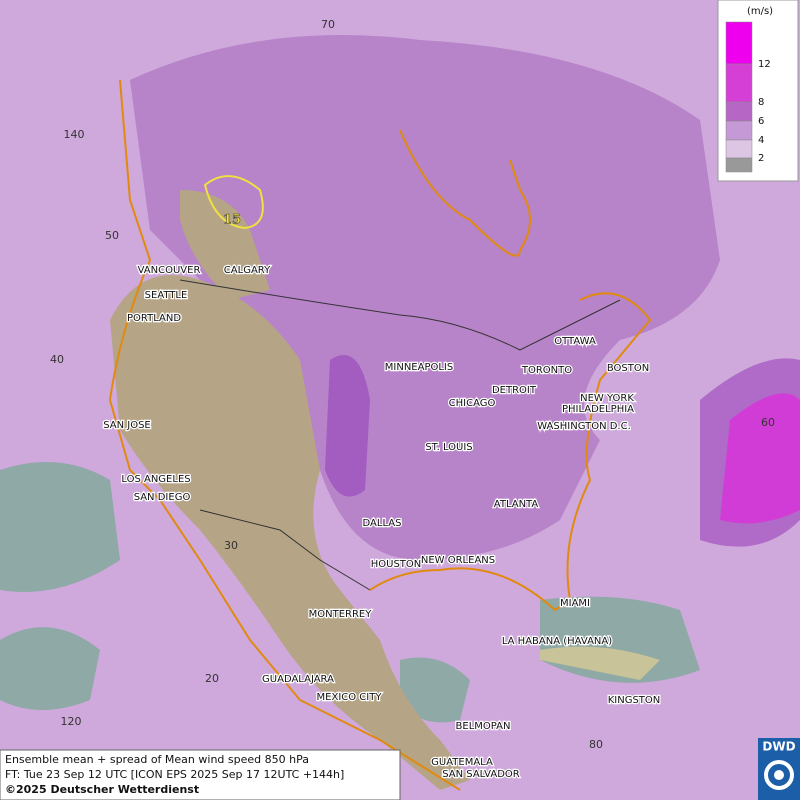 This screenshot has width=800, height=800. What do you see at coordinates (761, 121) in the screenshot?
I see `legend-label: 6` at bounding box center [761, 121].